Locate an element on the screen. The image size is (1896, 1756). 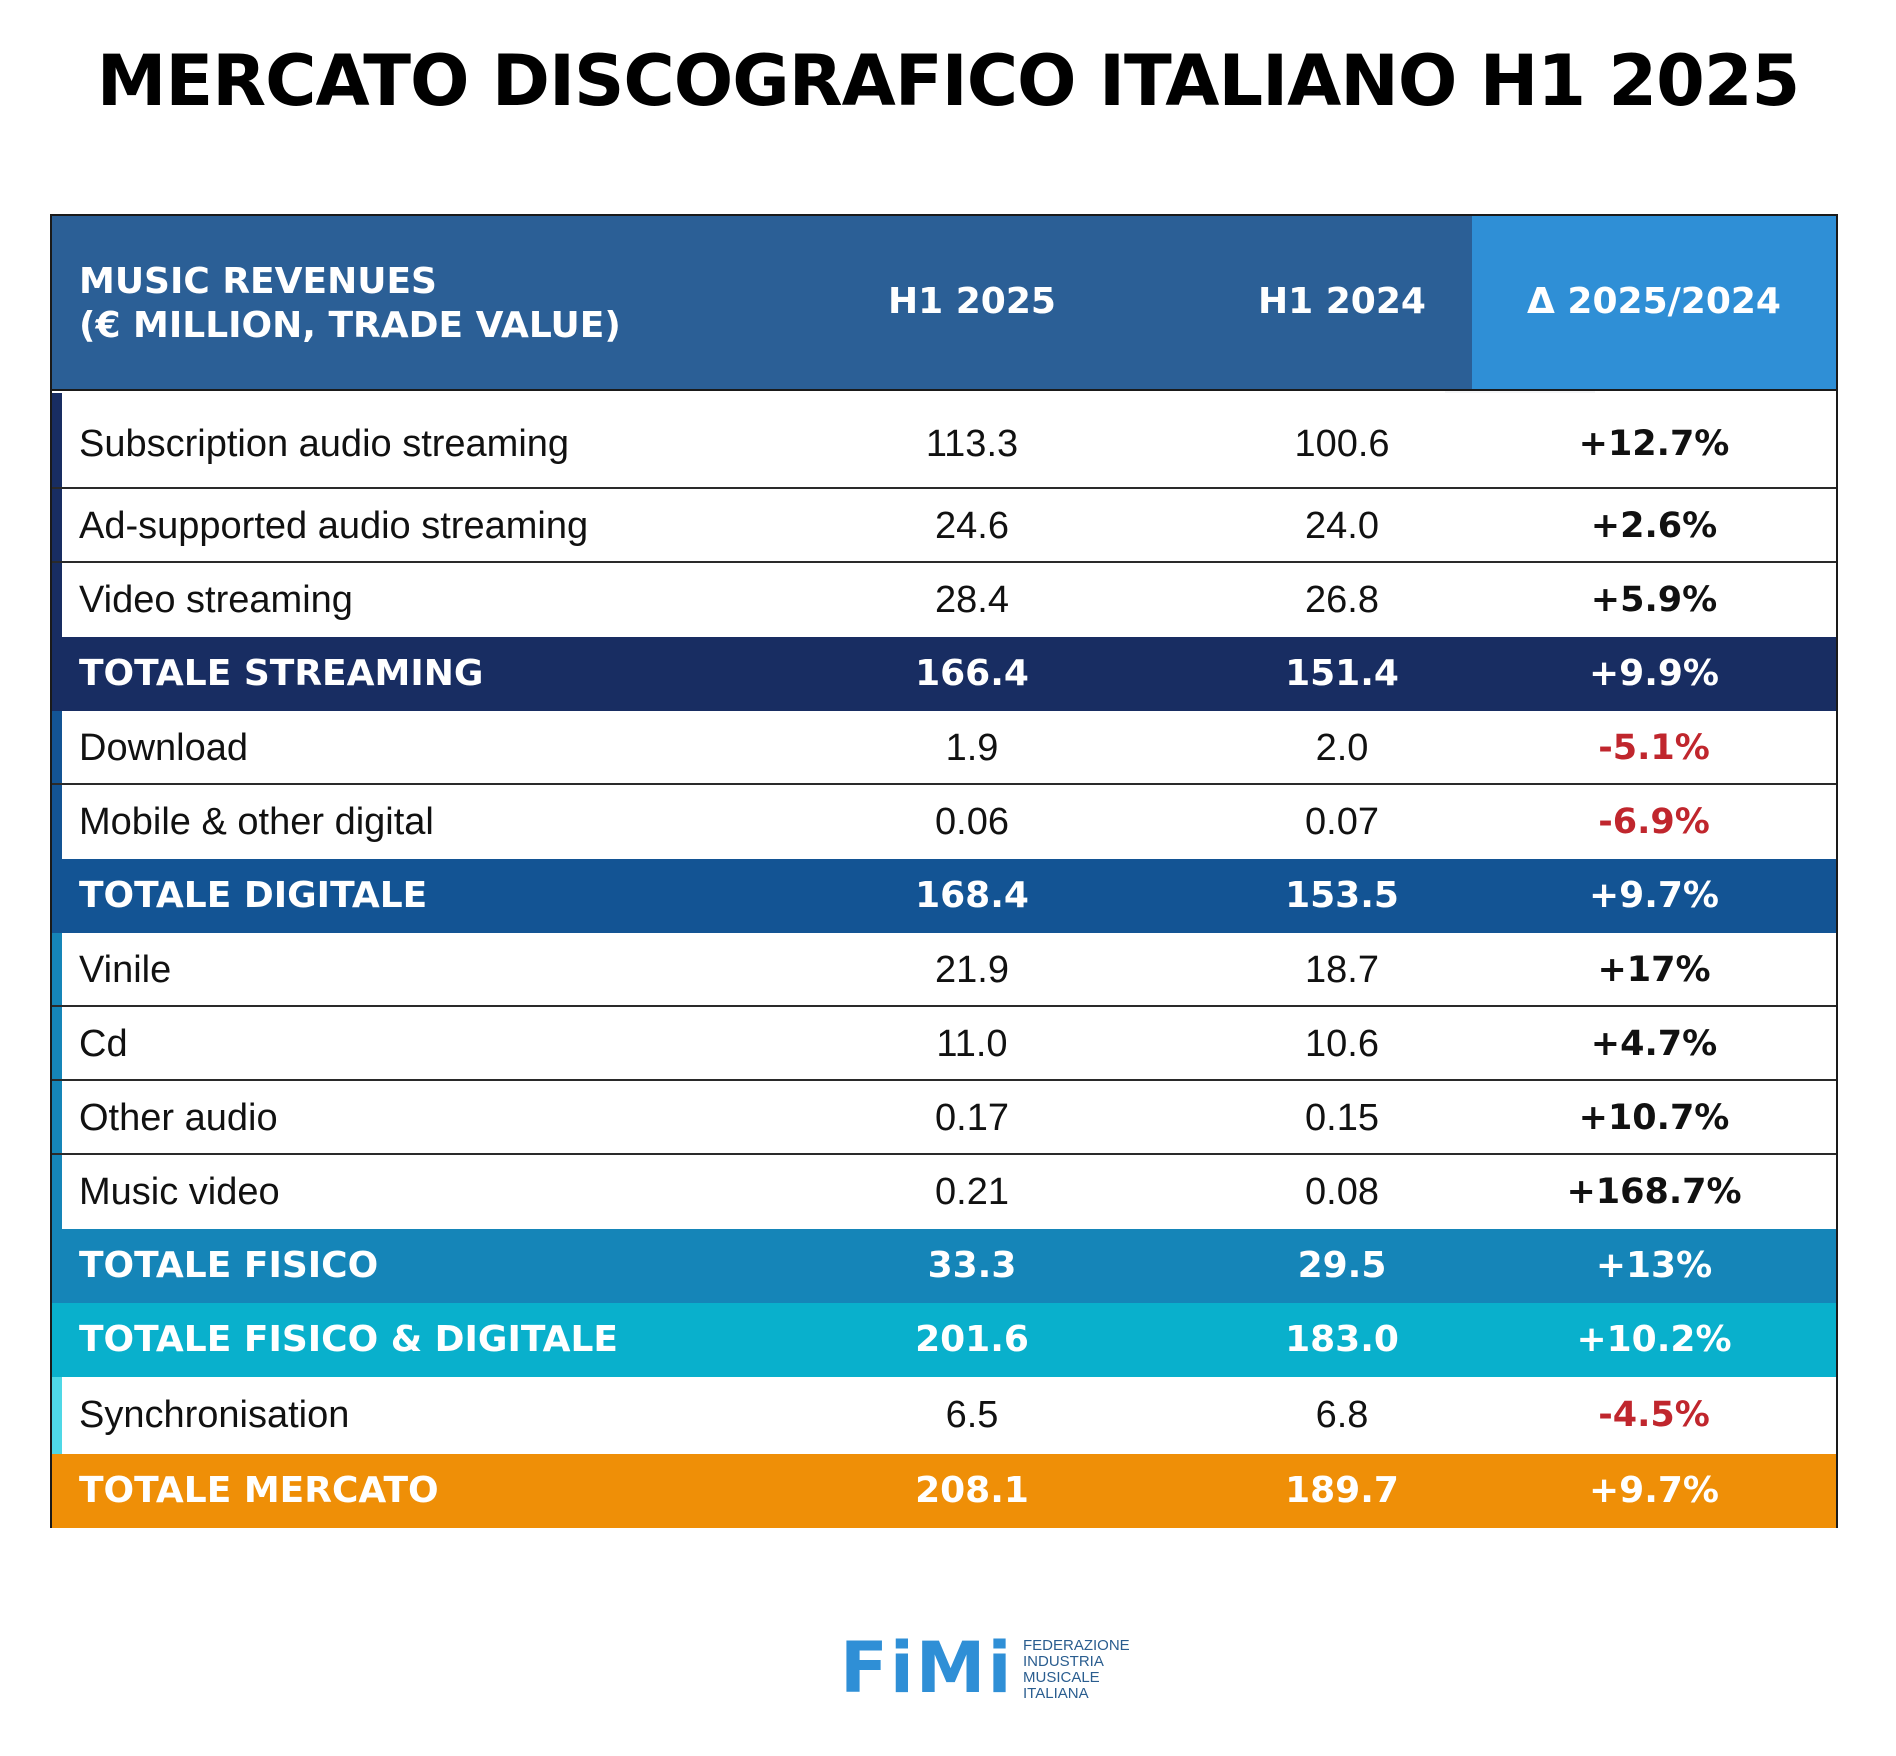
value-h1-2025: 28.4 is located at coordinates (972, 600).